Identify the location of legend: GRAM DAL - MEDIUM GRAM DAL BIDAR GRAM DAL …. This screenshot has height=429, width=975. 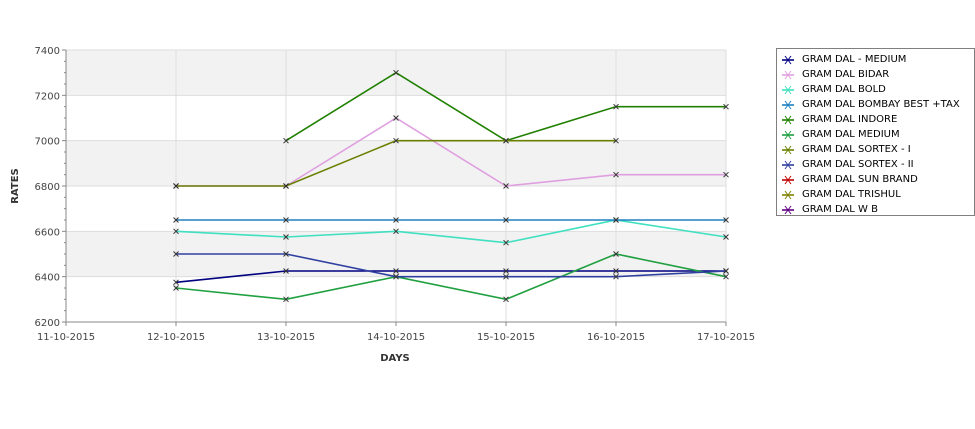
(875, 132).